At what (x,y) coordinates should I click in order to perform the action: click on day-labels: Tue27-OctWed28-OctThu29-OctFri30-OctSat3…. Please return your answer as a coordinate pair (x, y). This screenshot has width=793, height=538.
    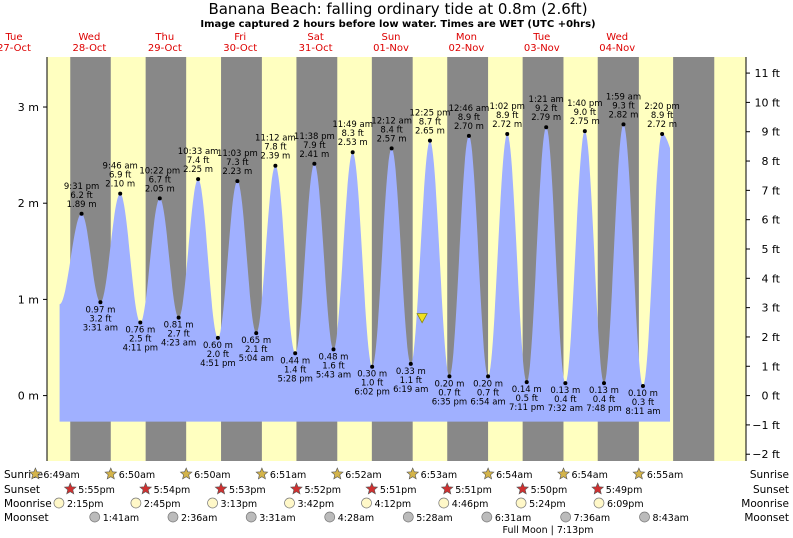
    Looking at the image, I should click on (317, 43).